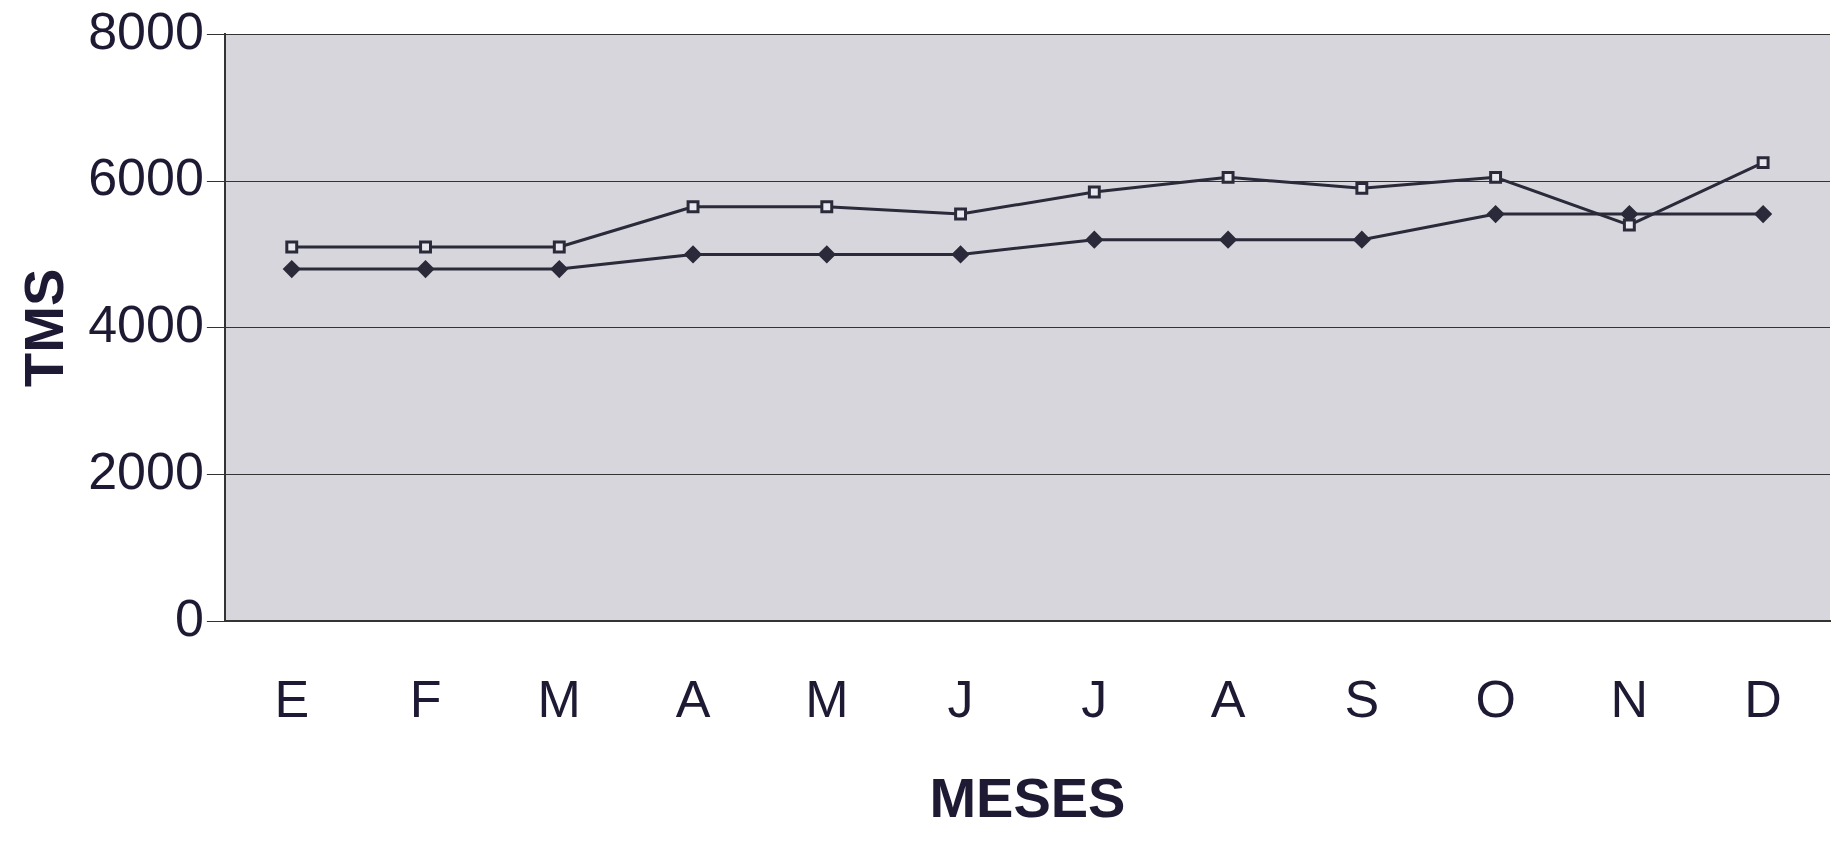  Describe the element at coordinates (146, 30) in the screenshot. I see `y-tick-label: 8000` at that location.